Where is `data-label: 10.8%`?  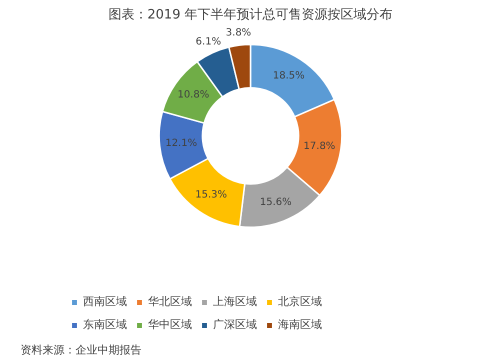 data-label: 10.8% is located at coordinates (193, 94).